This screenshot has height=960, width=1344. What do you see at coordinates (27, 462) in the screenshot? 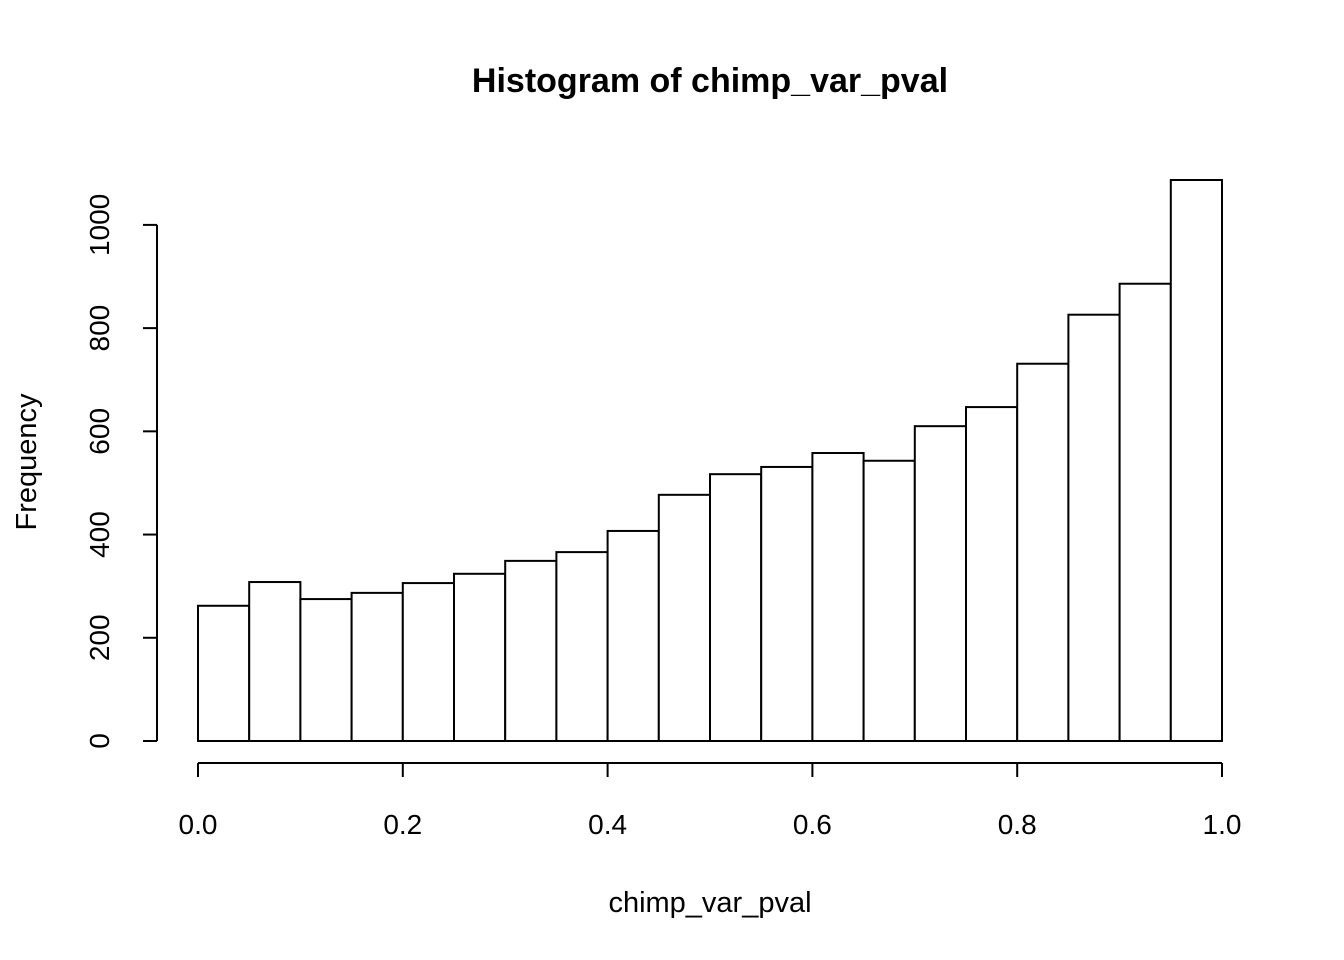
I see `y-axis-label: Frequency` at bounding box center [27, 462].